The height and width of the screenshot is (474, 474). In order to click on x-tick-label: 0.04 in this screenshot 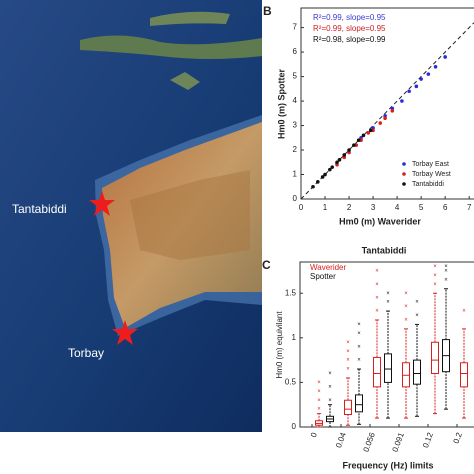, I will do `click(341, 440)`.